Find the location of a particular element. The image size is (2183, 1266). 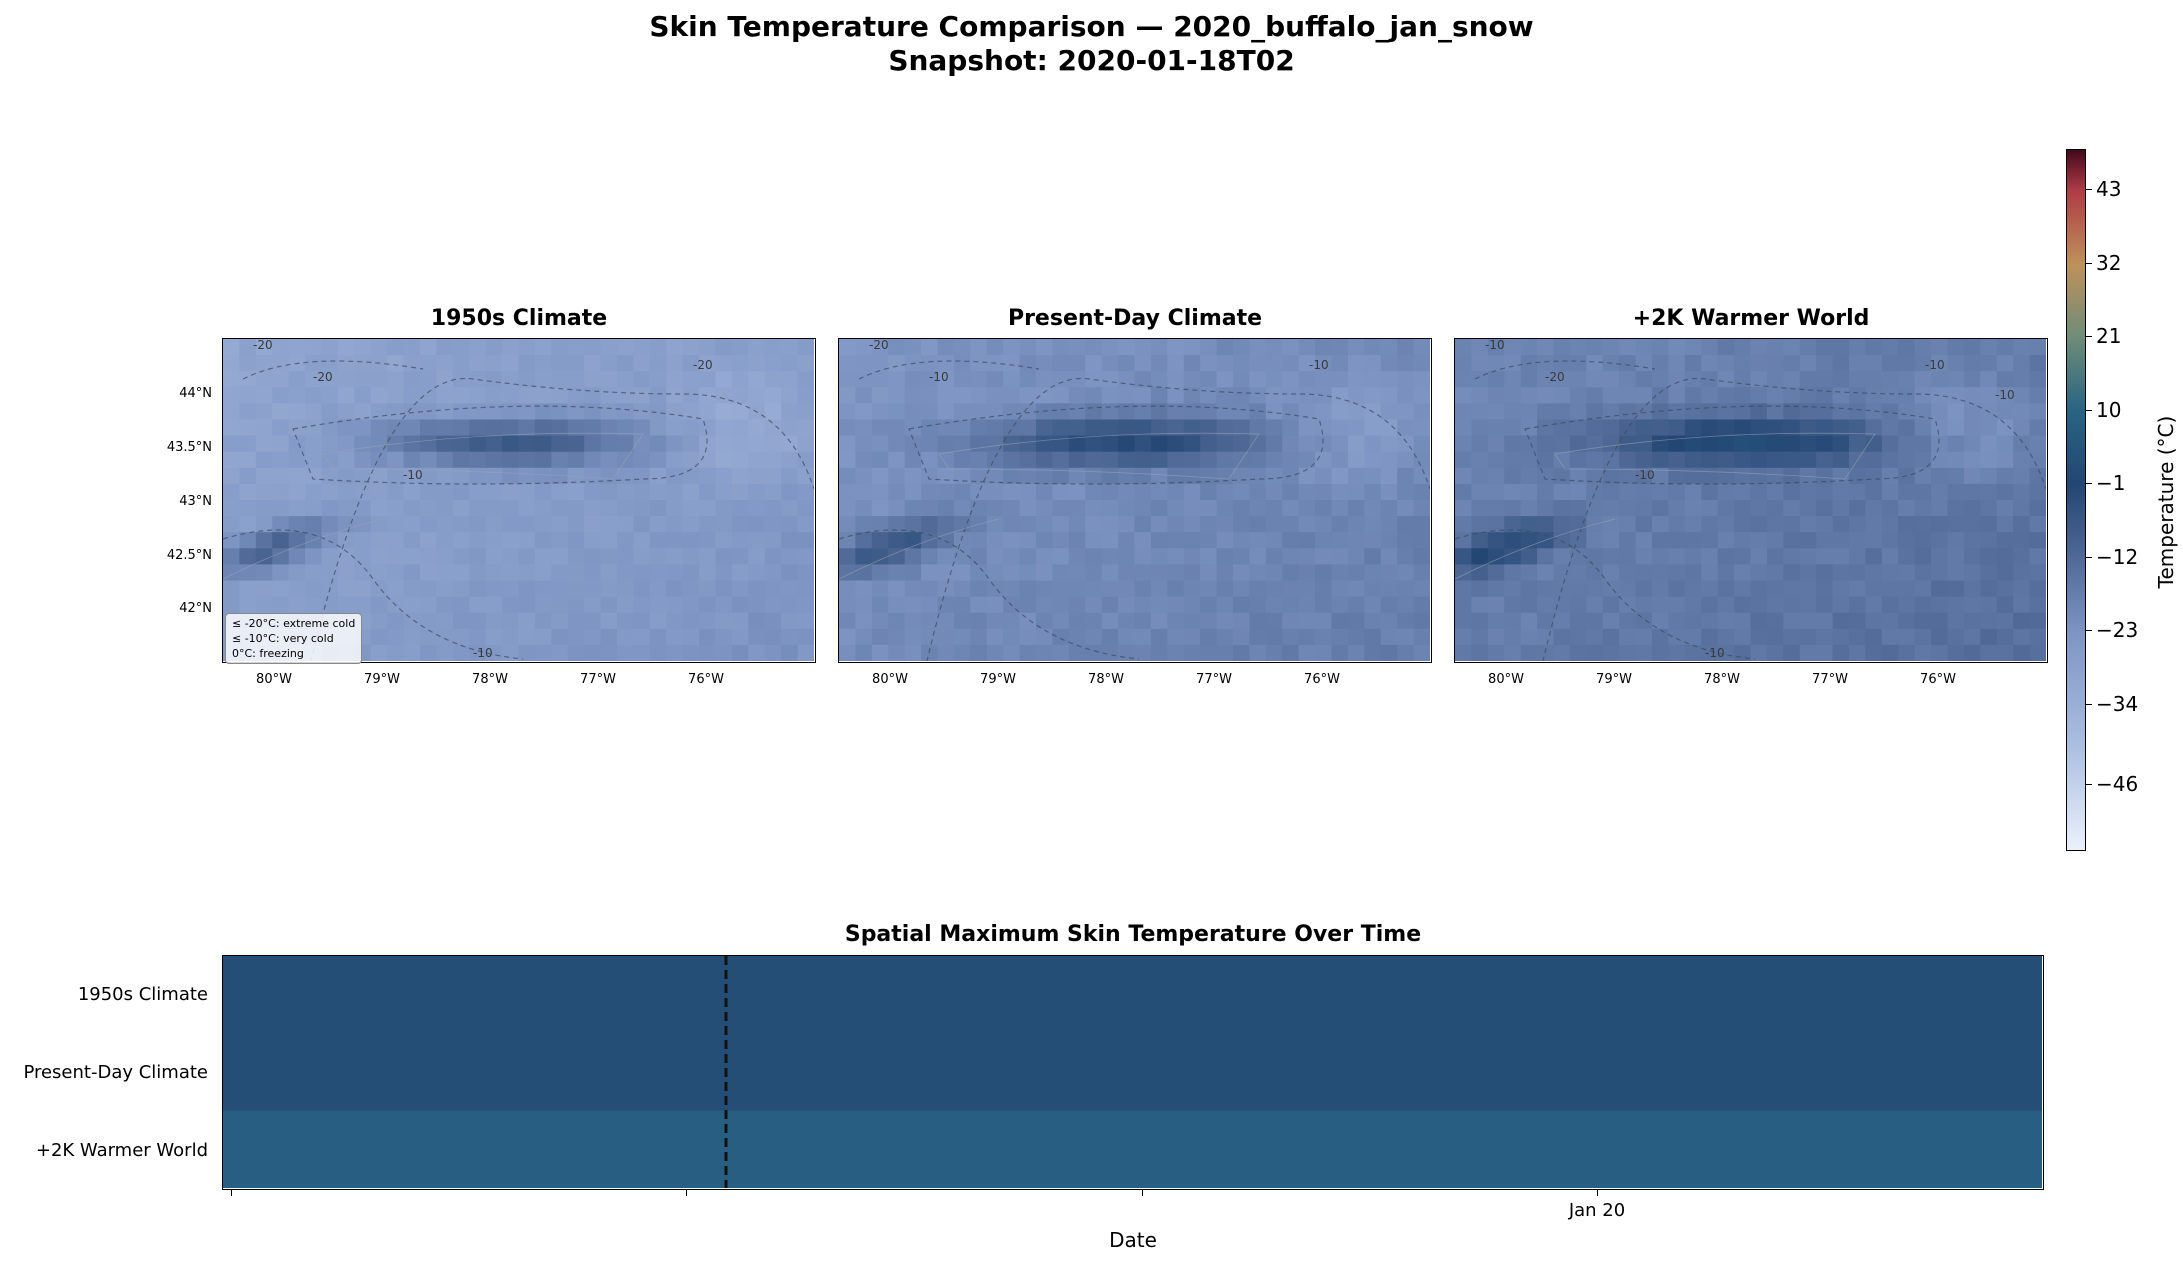

colorbar-tick-mark is located at coordinates (2089, 704).